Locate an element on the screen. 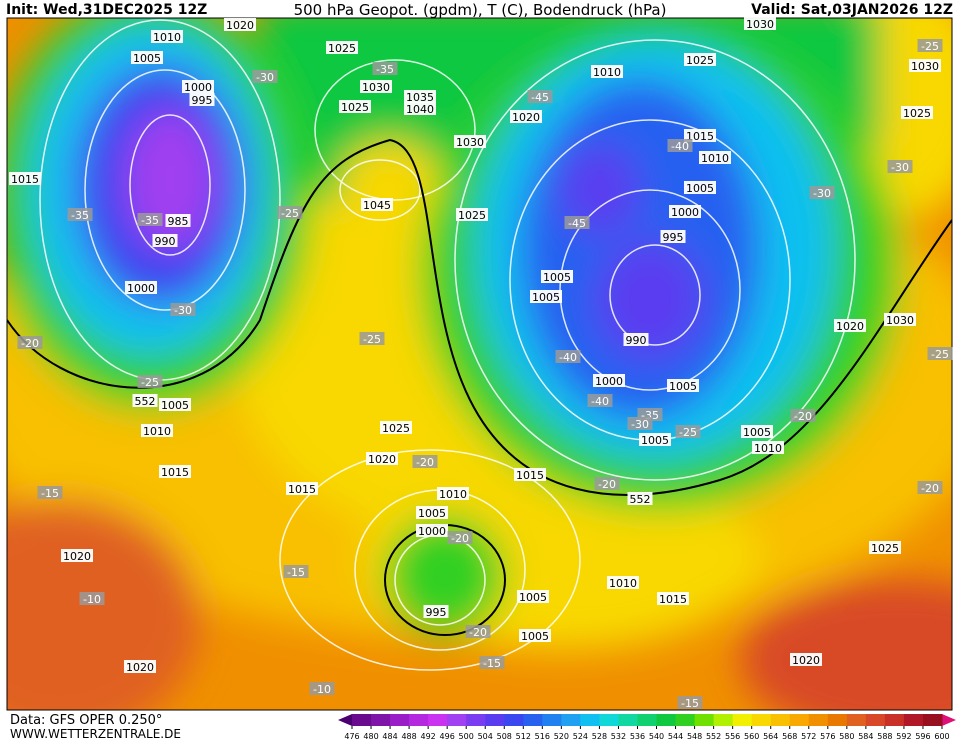 This screenshot has height=745, width=959. legend-tick-label: 528 is located at coordinates (599, 736).